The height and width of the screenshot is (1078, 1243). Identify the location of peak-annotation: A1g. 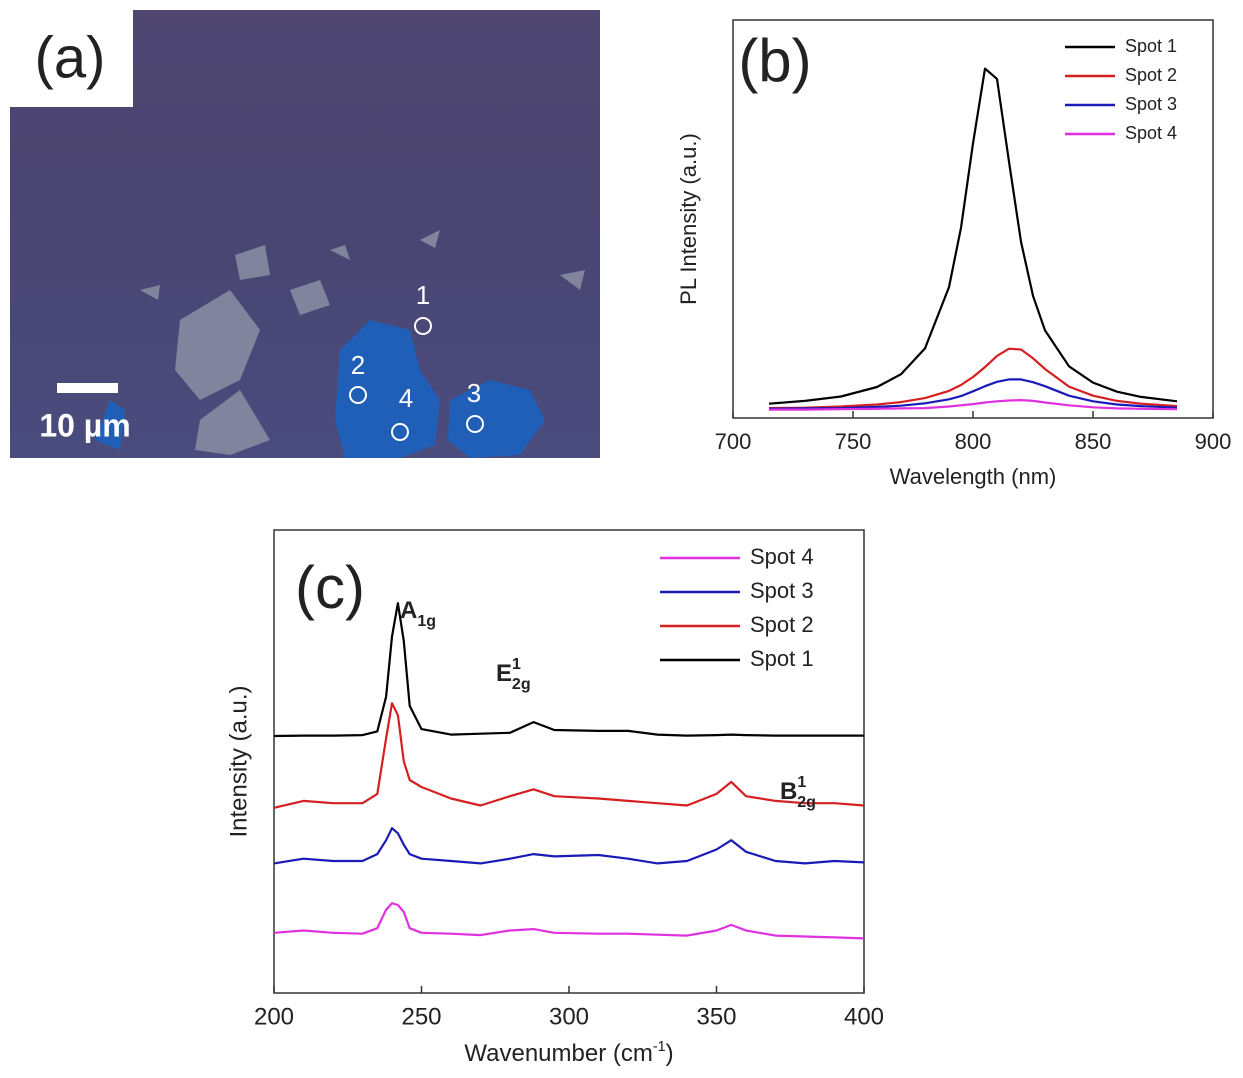
(418, 613).